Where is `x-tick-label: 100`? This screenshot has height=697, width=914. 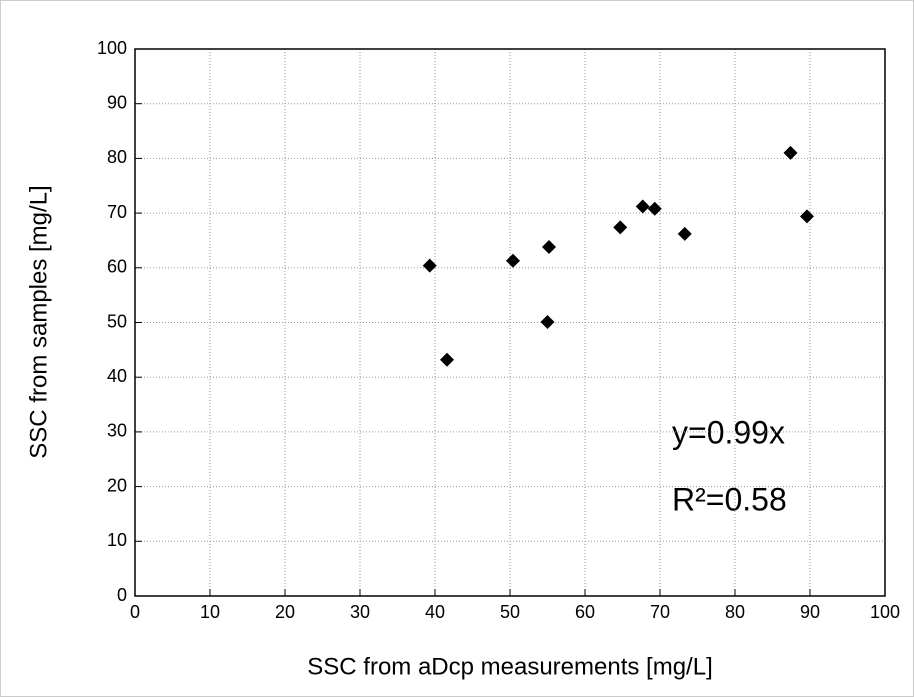
x-tick-label: 100 is located at coordinates (885, 612).